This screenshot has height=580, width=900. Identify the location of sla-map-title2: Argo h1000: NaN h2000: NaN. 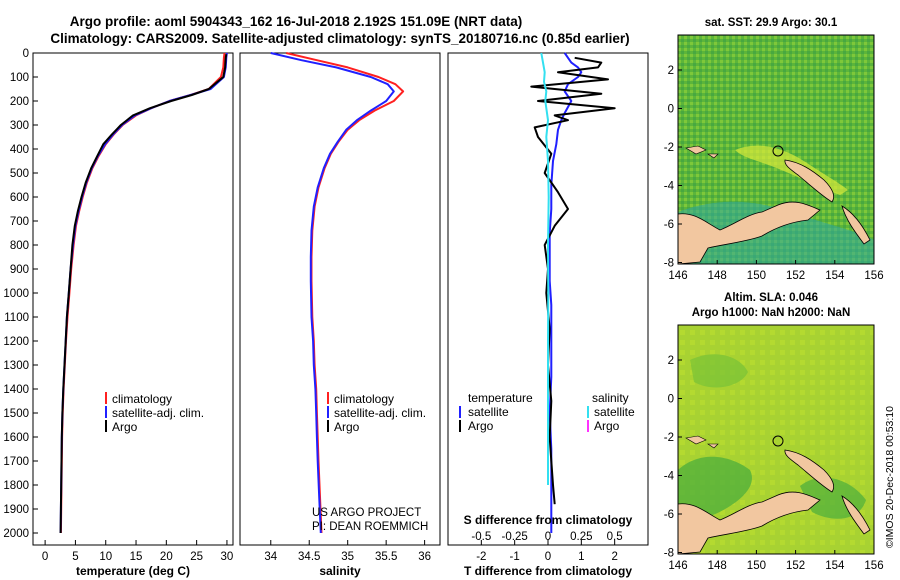
(771, 313).